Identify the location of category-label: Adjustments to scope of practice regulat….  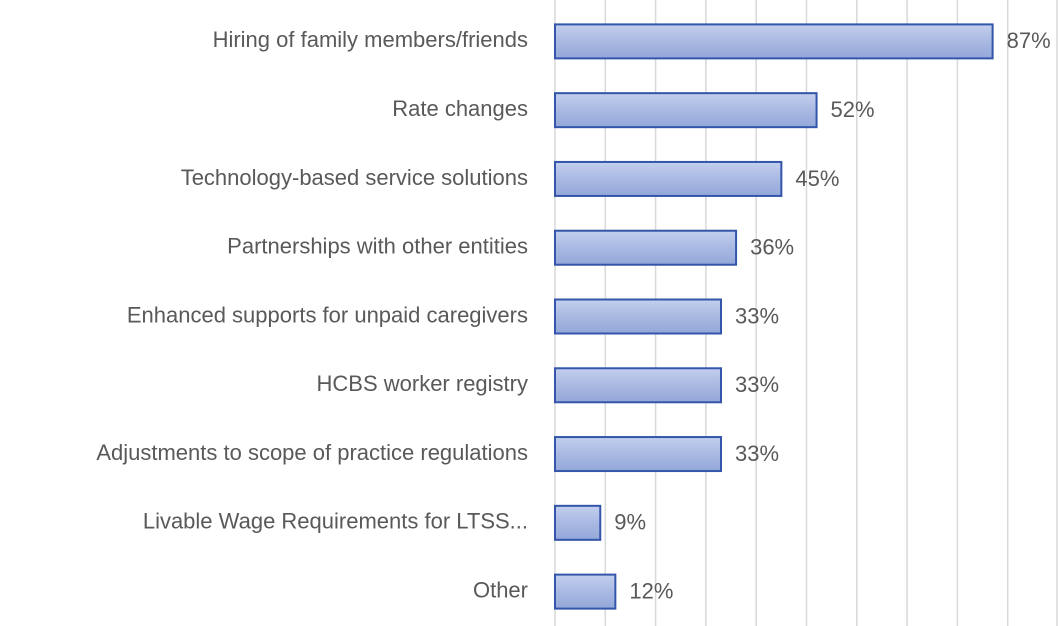
(312, 452).